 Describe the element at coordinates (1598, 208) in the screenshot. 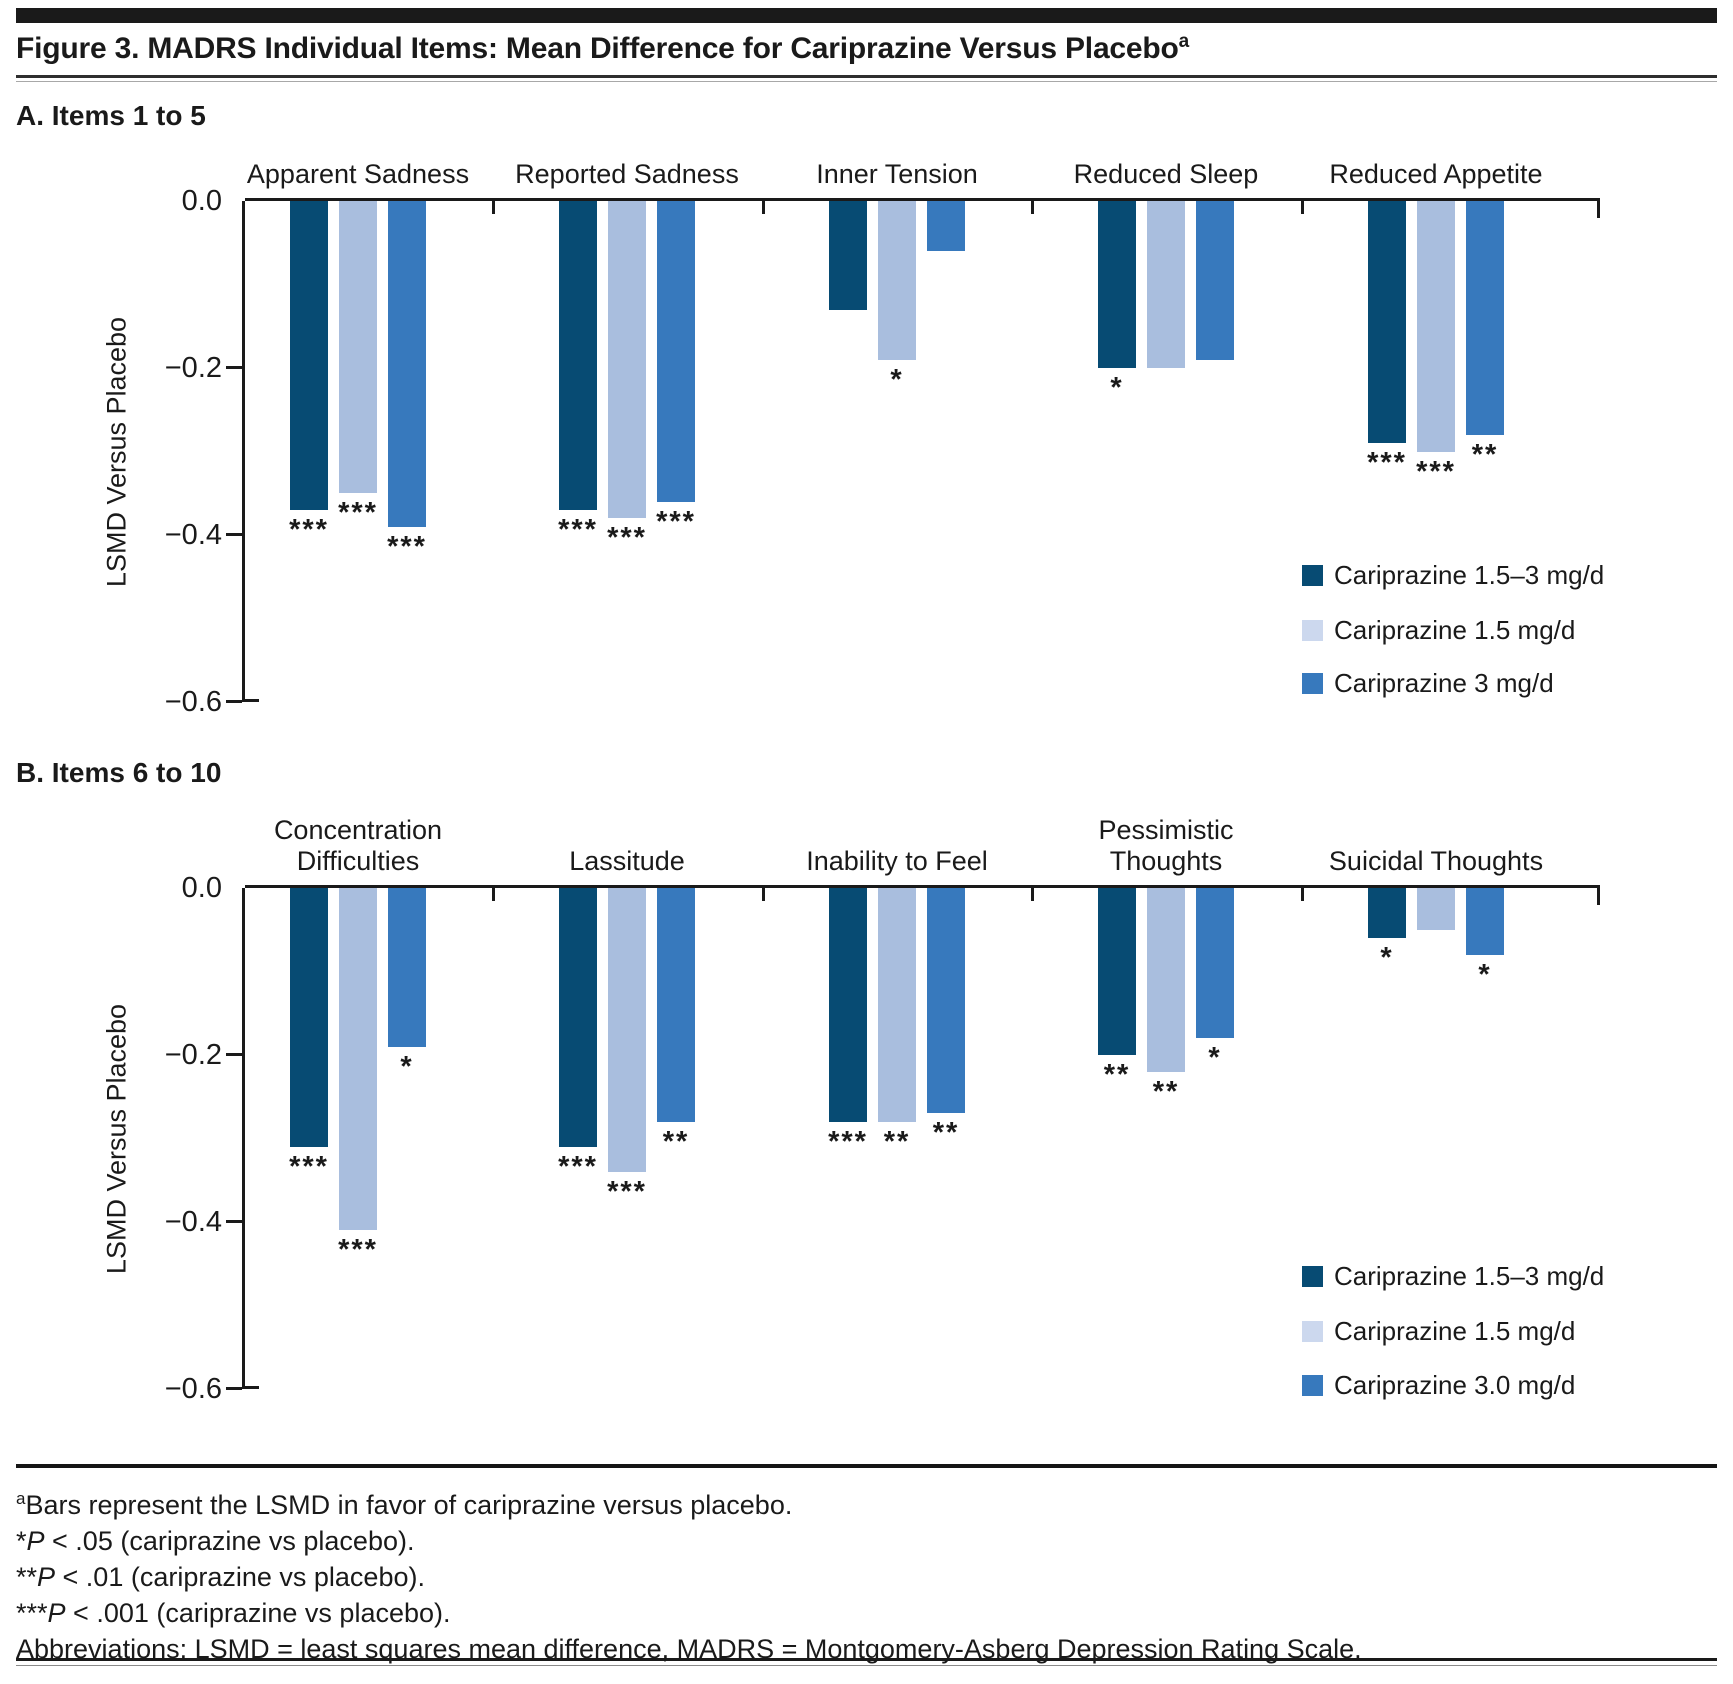

I see `baseline-endcap` at that location.